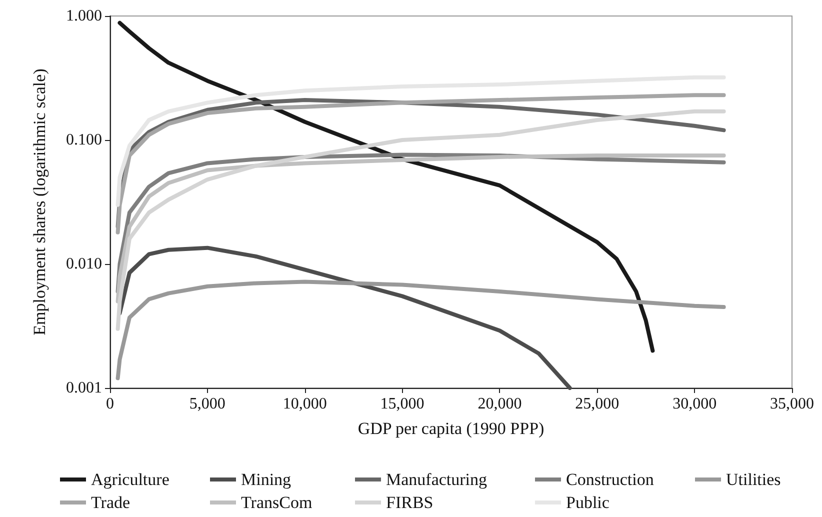 Image resolution: width=822 pixels, height=517 pixels. I want to click on x-tick-label: 25,000, so click(597, 404).